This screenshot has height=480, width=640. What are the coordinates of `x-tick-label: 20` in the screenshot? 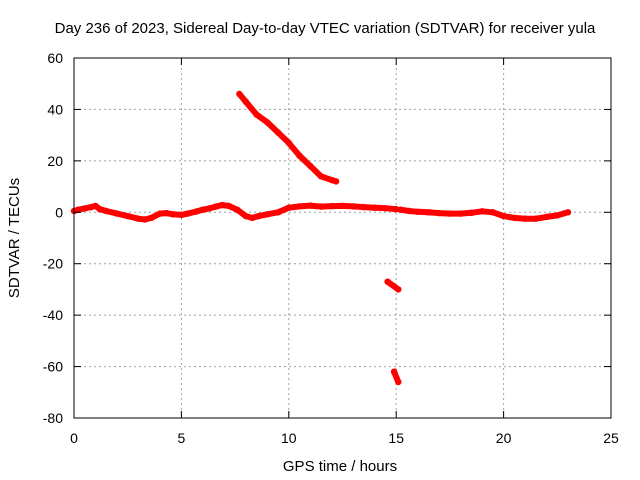 It's located at (504, 438).